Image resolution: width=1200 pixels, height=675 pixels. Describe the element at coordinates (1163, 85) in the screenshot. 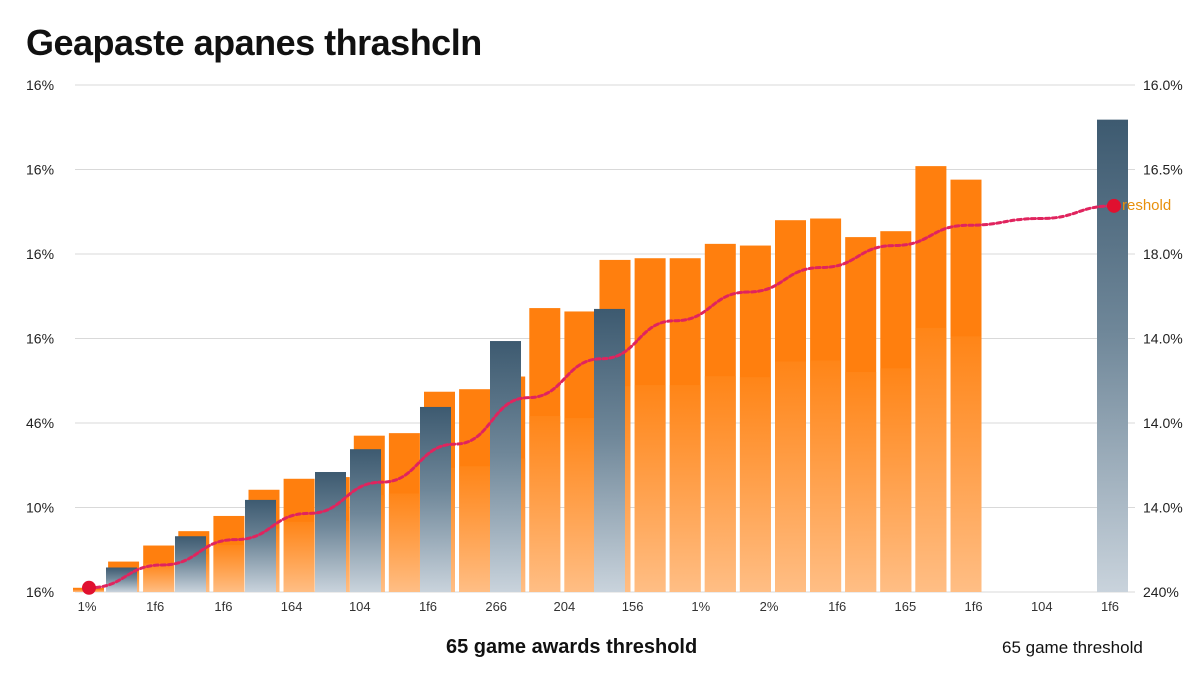

I see `right-tick-label: 16.0%` at that location.